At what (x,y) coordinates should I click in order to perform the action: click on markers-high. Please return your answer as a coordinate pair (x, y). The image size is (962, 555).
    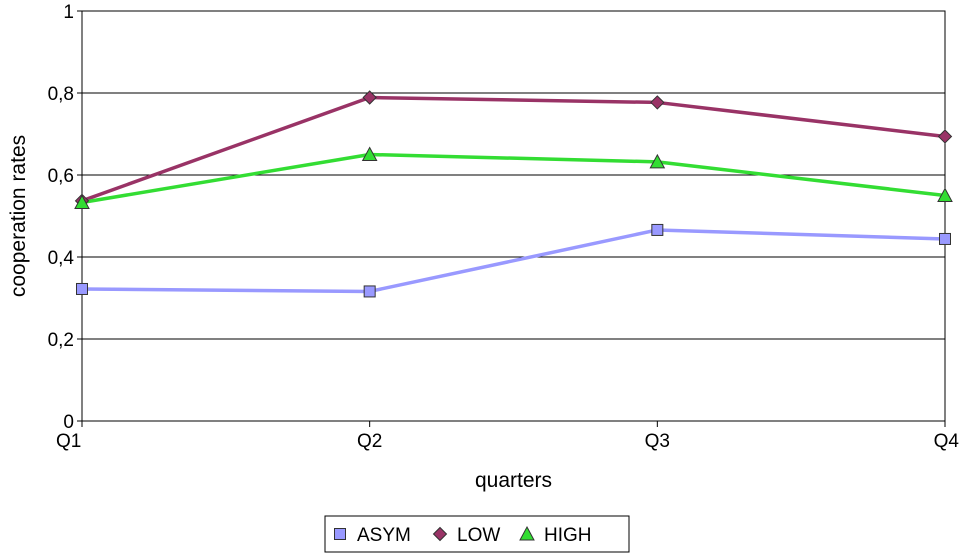
    Looking at the image, I should click on (513, 177).